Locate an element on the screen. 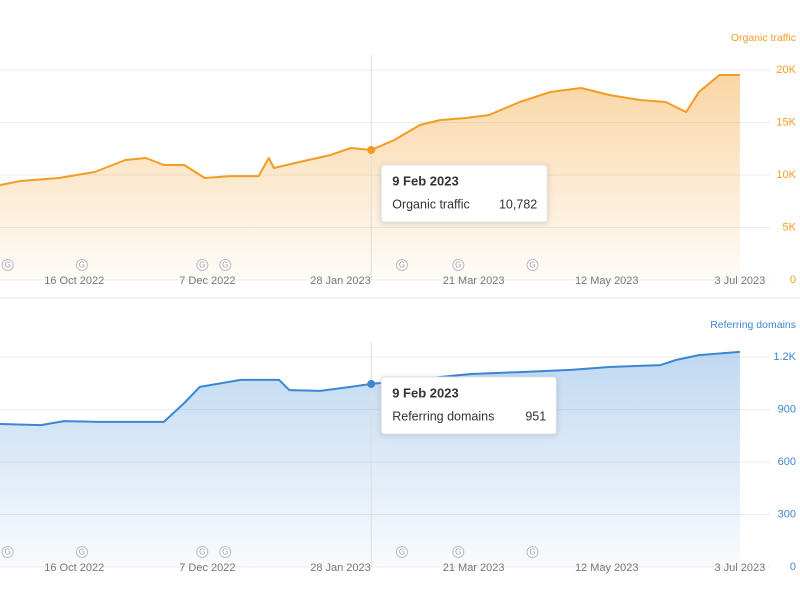  legend-label: Organic traffic is located at coordinates (763, 38).